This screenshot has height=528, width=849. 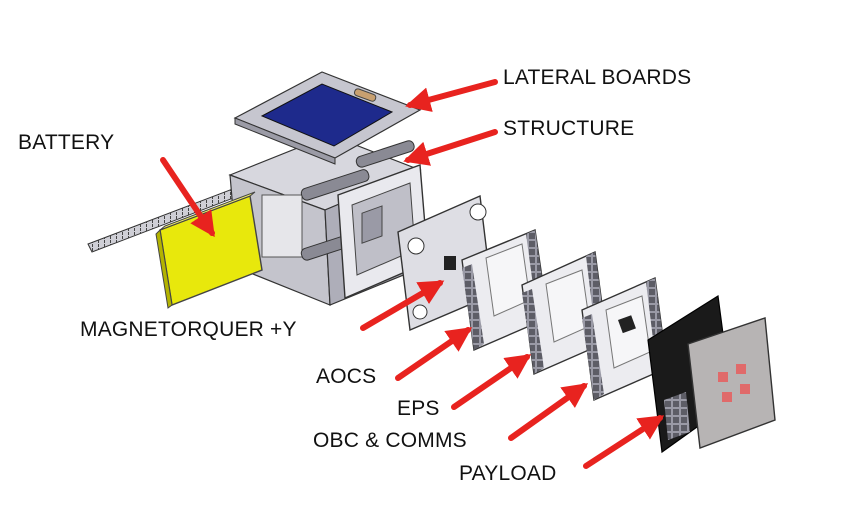 I want to click on arrow-aocs, so click(x=434, y=354).